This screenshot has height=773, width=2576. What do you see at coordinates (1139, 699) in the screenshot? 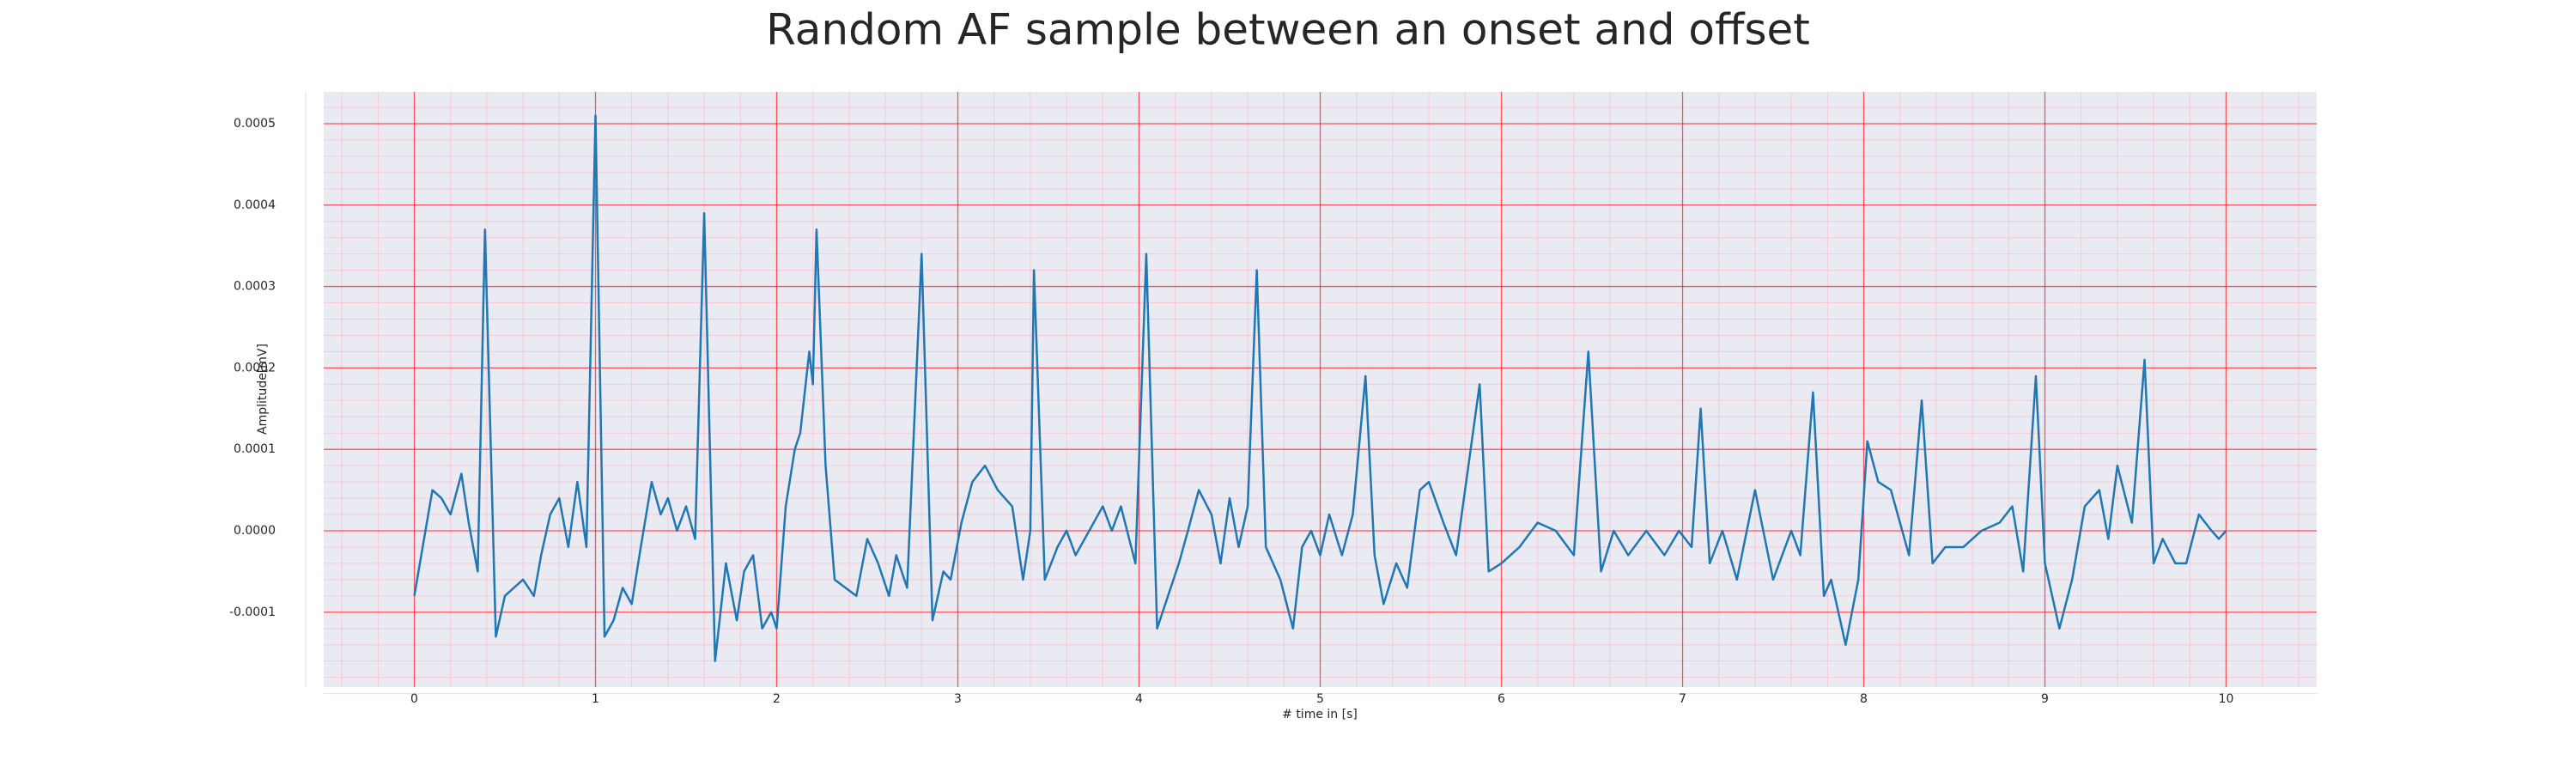
I see `x-tick-label: 4` at bounding box center [1139, 699].